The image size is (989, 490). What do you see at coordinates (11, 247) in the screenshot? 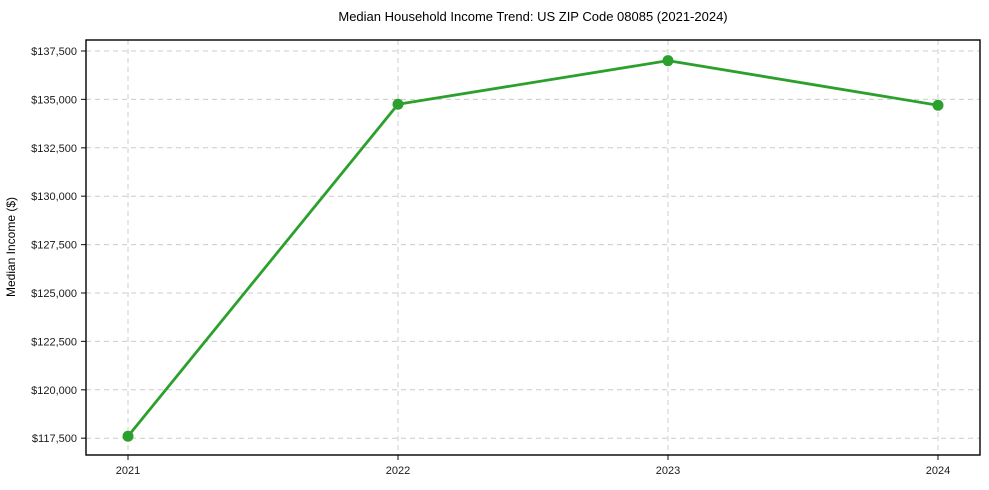
I see `y-axis-label: Median Income ($)` at bounding box center [11, 247].